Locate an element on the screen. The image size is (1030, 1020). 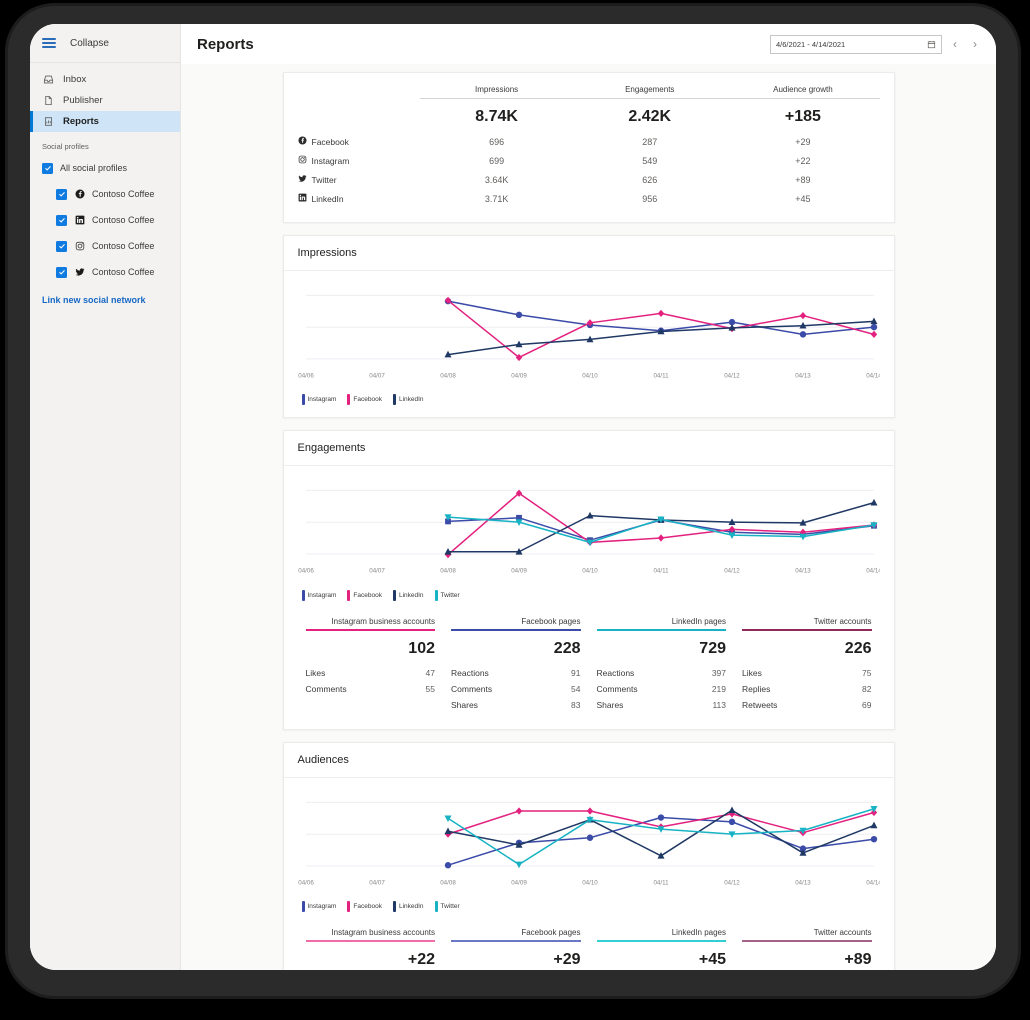
breakdown-row-value: 75 is located at coordinates (867, 672).